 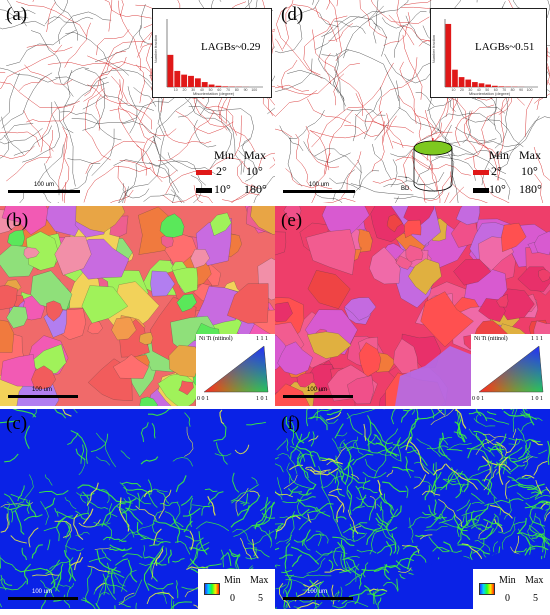 What do you see at coordinates (185, 90) in the screenshot?
I see `histogram-xtick: 20` at bounding box center [185, 90].